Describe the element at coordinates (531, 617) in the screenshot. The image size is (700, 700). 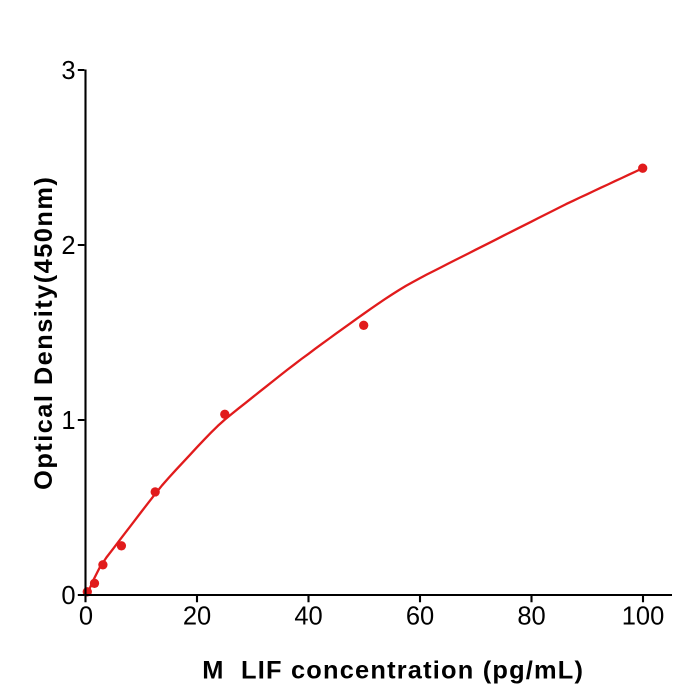
I see `svg-text: 80` at that location.